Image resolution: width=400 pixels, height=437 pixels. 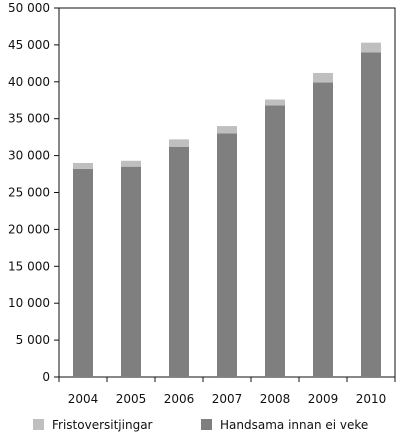 What do you see at coordinates (275, 102) in the screenshot?
I see `bar-2008-fristoversitjingar` at bounding box center [275, 102].